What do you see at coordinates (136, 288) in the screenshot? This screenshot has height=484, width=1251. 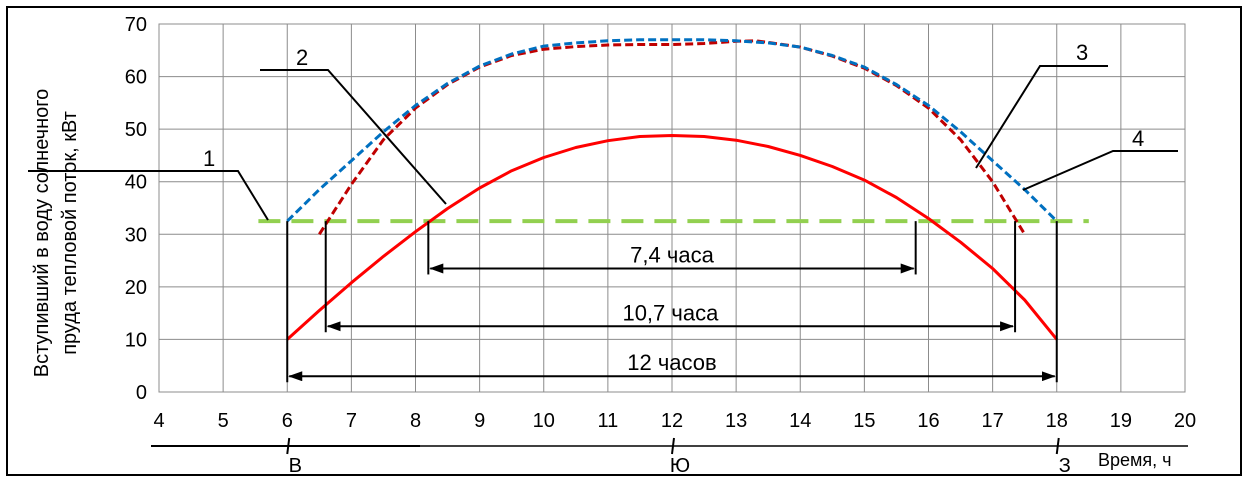 I see `y-tick-label: 20` at bounding box center [136, 288].